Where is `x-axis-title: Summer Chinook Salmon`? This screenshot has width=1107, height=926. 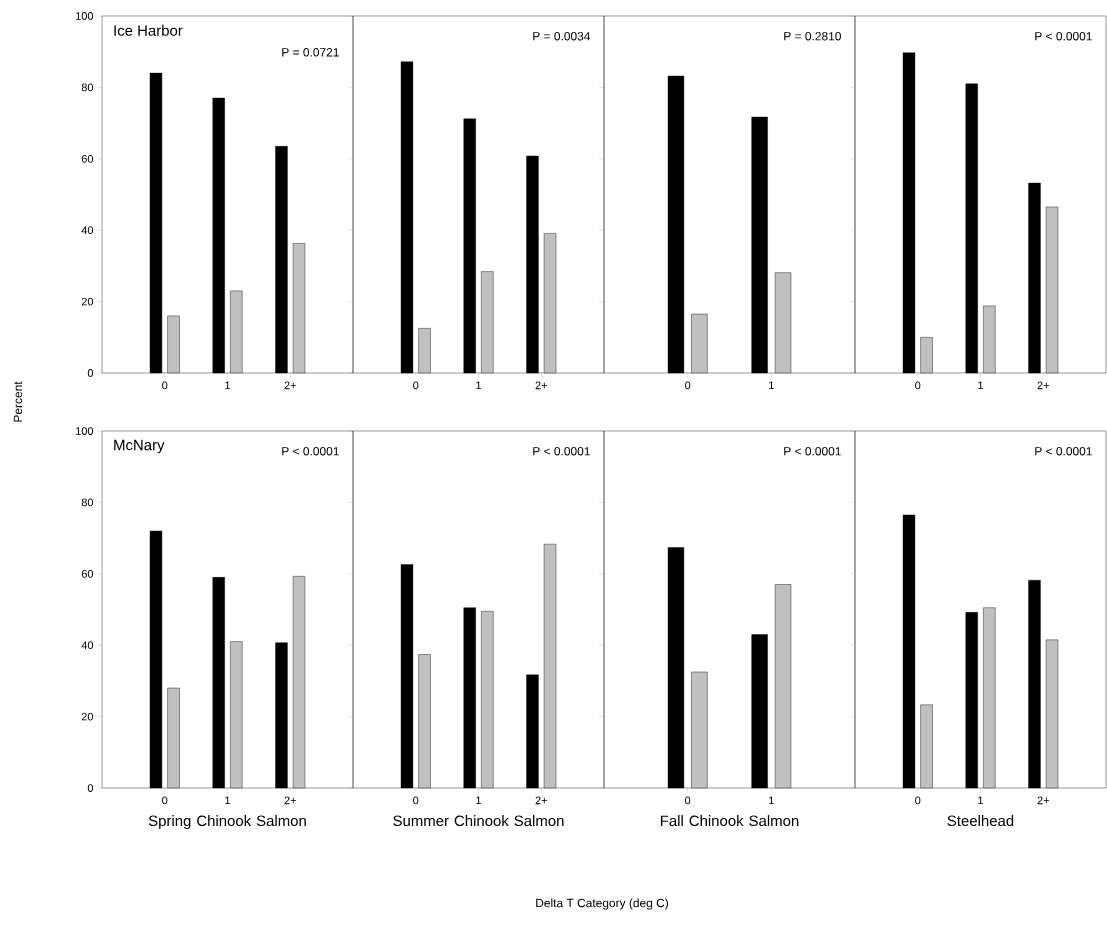
x-axis-title: Summer Chinook Salmon is located at coordinates (478, 821).